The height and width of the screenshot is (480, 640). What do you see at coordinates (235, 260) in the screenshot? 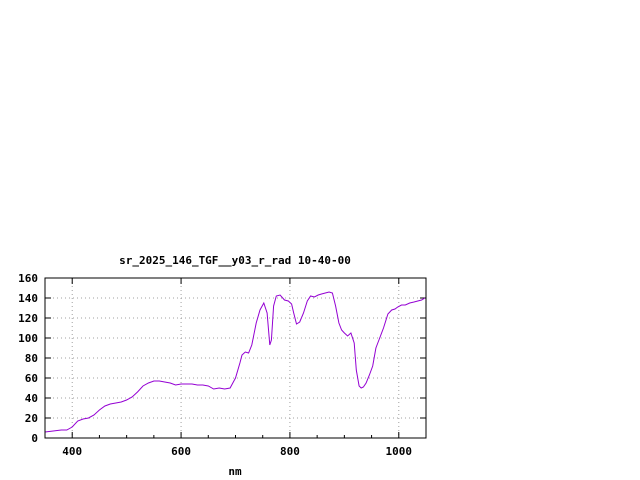
I see `chart-title: sr_2025_146_TGF__y03_r_rad 10-40-00` at bounding box center [235, 260].